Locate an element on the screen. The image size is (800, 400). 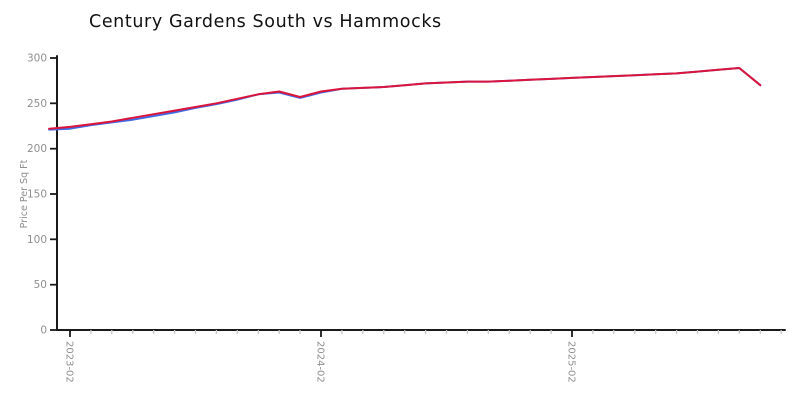
y-tick-label: 0 is located at coordinates (43, 331).